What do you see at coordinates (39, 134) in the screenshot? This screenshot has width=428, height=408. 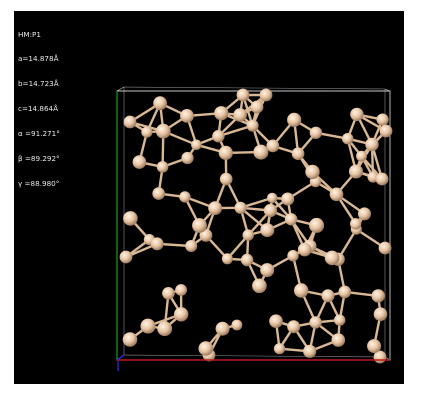 I see `cell-alpha-label: α =91.271°` at bounding box center [39, 134].